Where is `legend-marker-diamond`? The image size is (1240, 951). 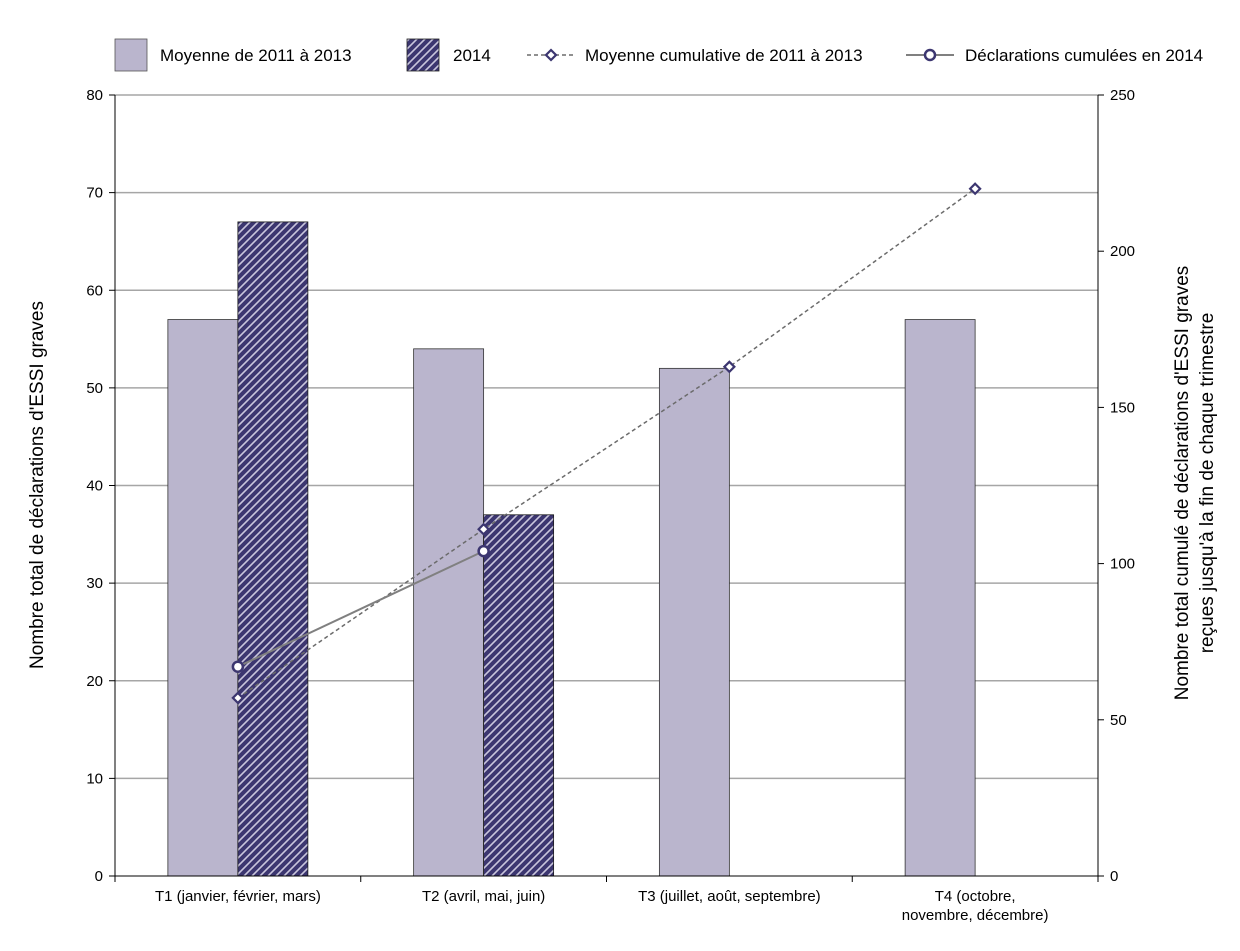
legend-marker-diamond is located at coordinates (551, 55).